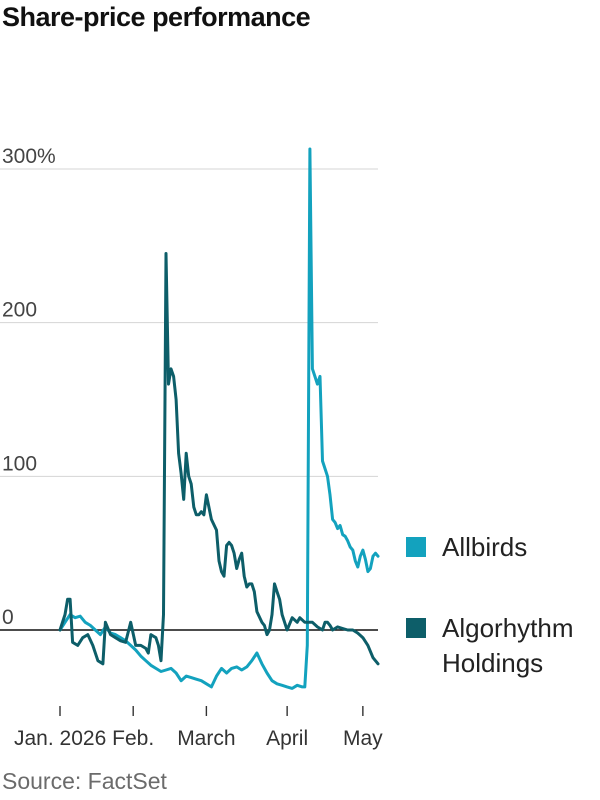 The width and height of the screenshot is (600, 800). What do you see at coordinates (508, 645) in the screenshot?
I see `legend-label: Algorhythm Holdings` at bounding box center [508, 645].